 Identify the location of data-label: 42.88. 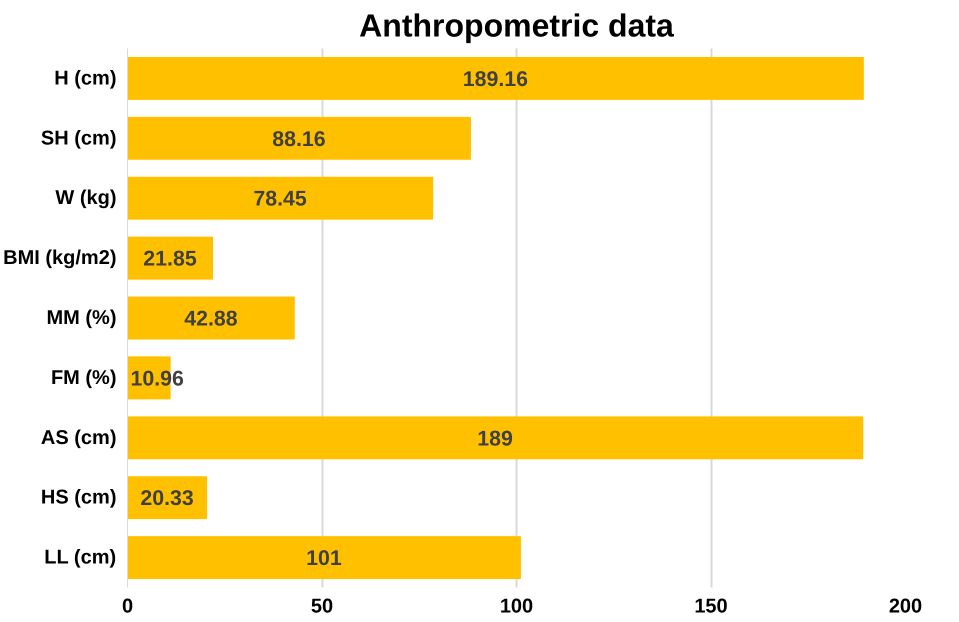
(211, 318).